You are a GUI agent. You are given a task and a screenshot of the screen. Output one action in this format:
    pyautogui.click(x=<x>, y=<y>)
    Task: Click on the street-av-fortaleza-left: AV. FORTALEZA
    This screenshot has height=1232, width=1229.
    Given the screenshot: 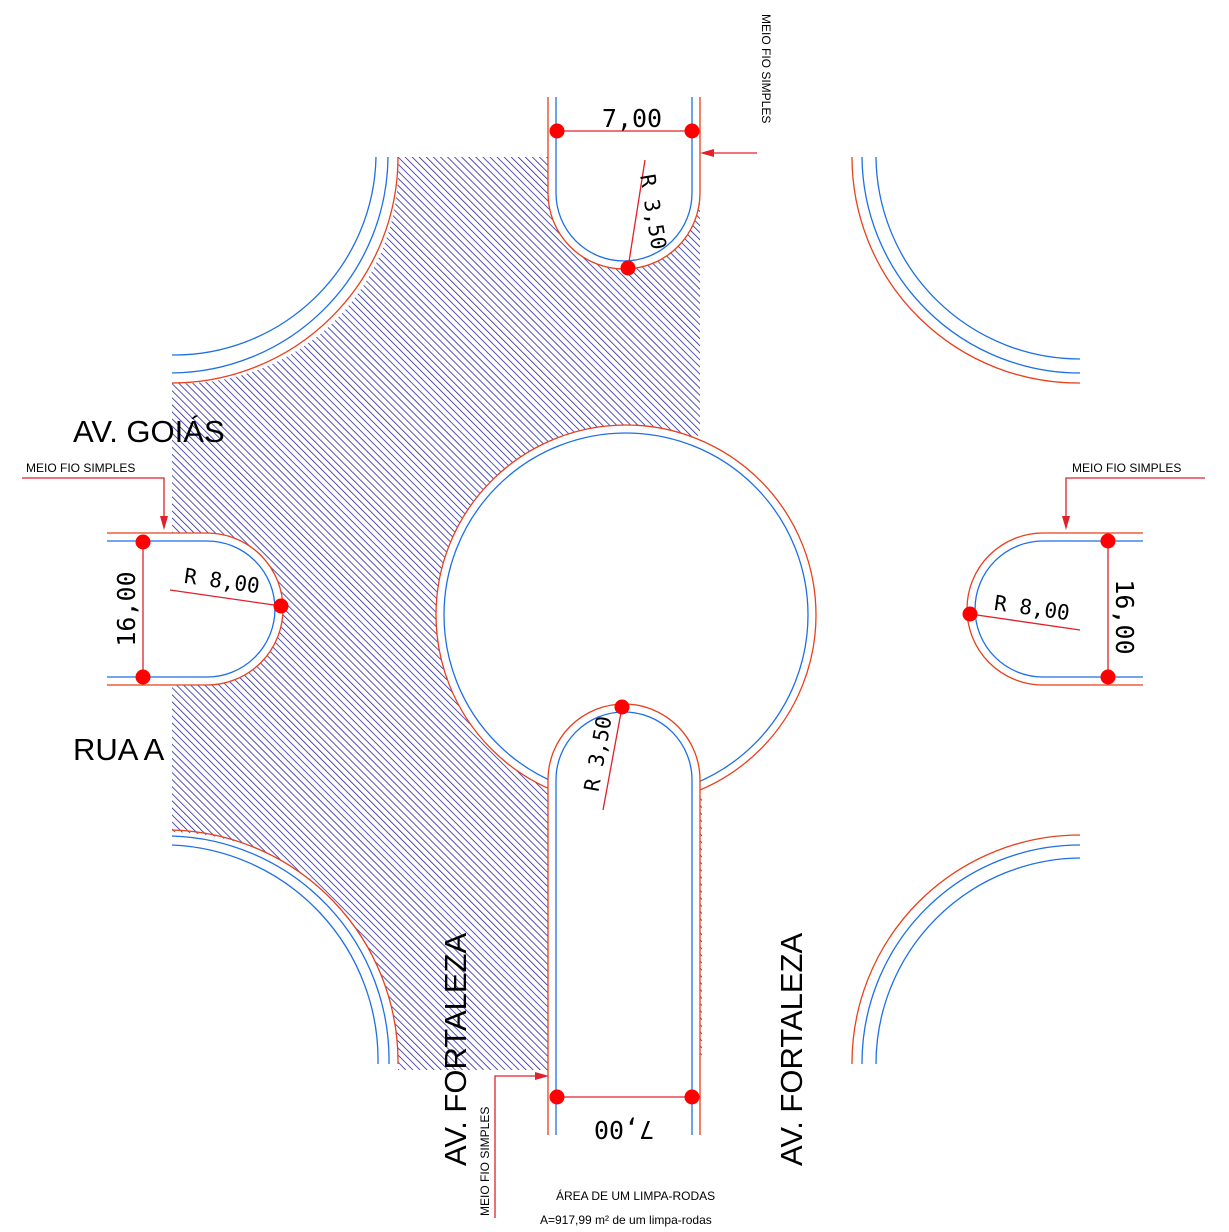 What is the action you would take?
    pyautogui.click(x=455, y=1049)
    